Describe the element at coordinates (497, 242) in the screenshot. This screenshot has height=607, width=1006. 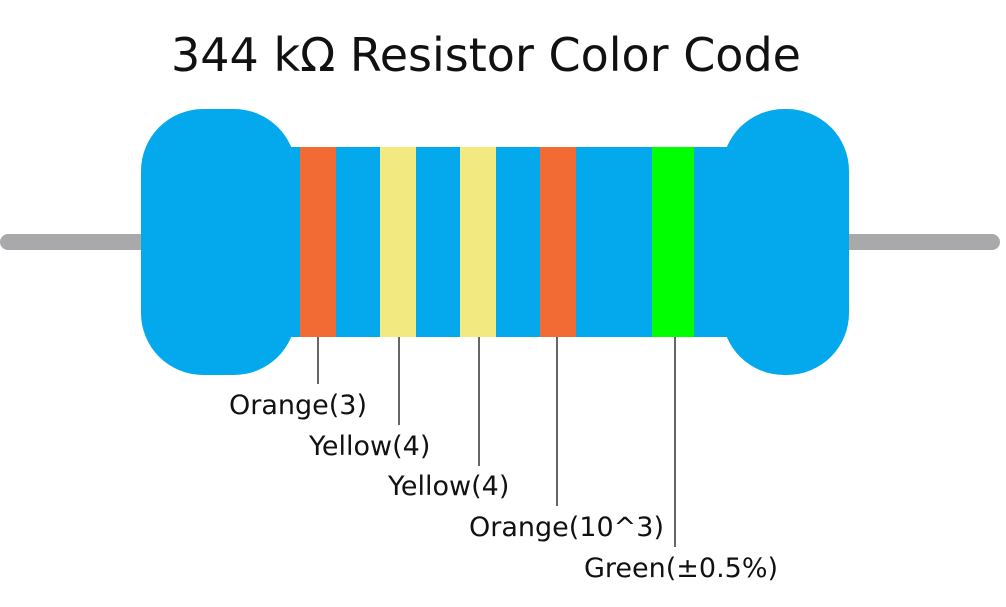
I see `color-bands` at that location.